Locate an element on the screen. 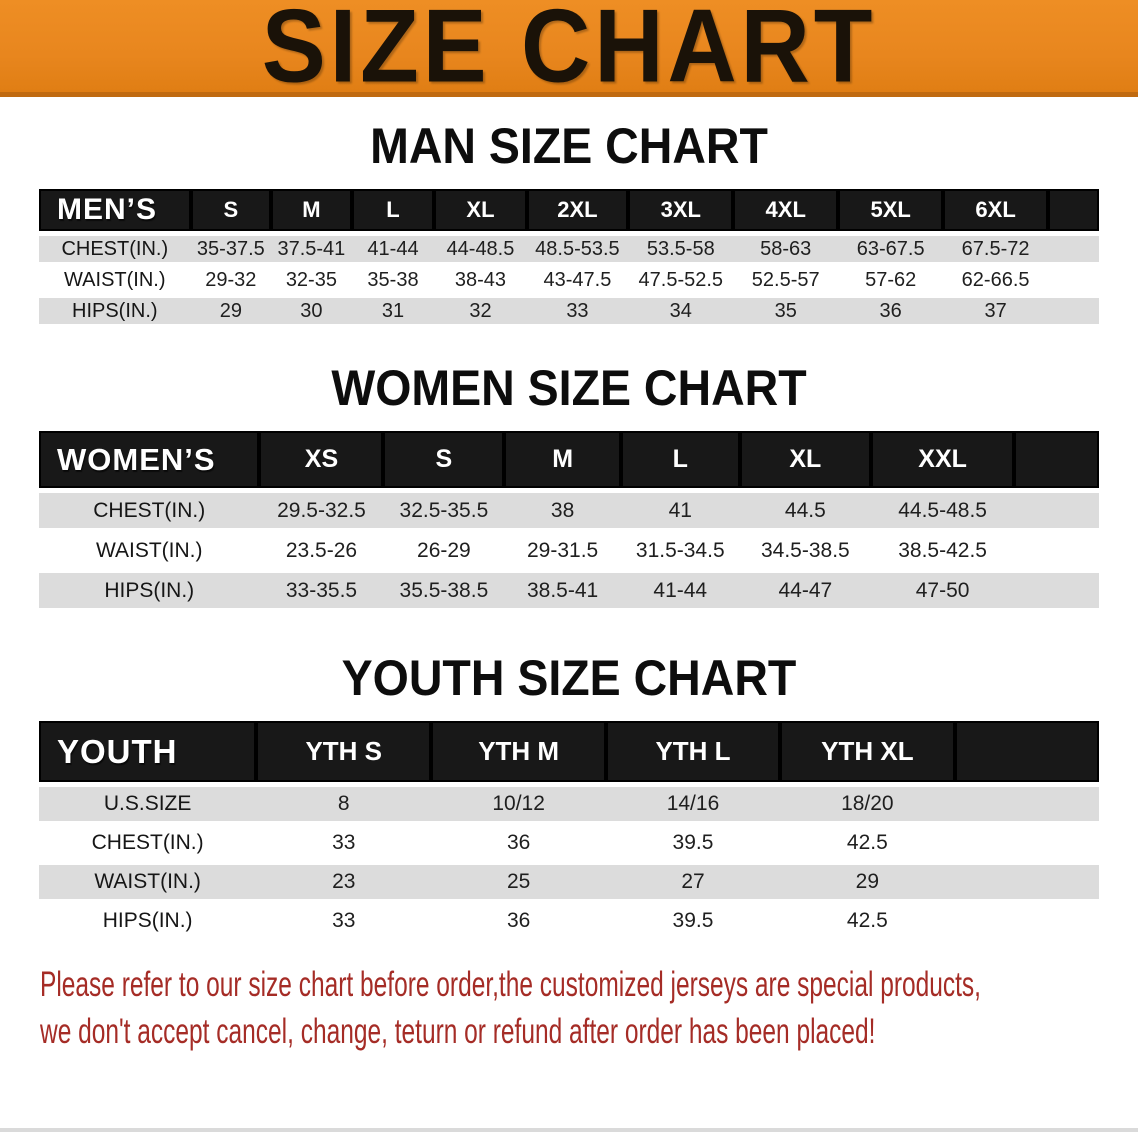 This screenshot has height=1132, width=1138. size-cell: 35-38 is located at coordinates (393, 282).